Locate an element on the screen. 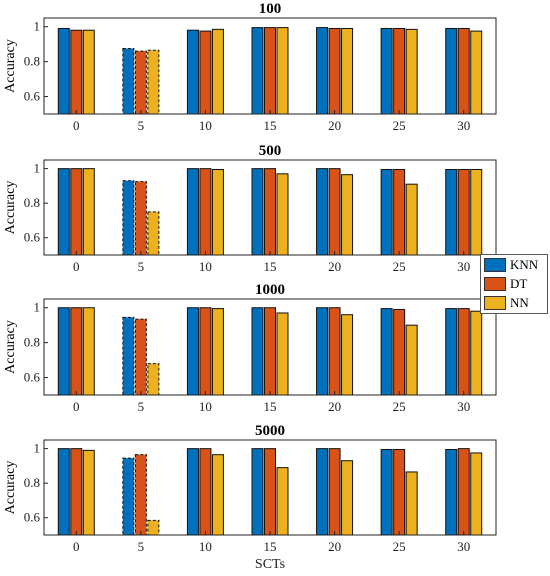 The width and height of the screenshot is (550, 576). legend-swatch-knn is located at coordinates (495, 264).